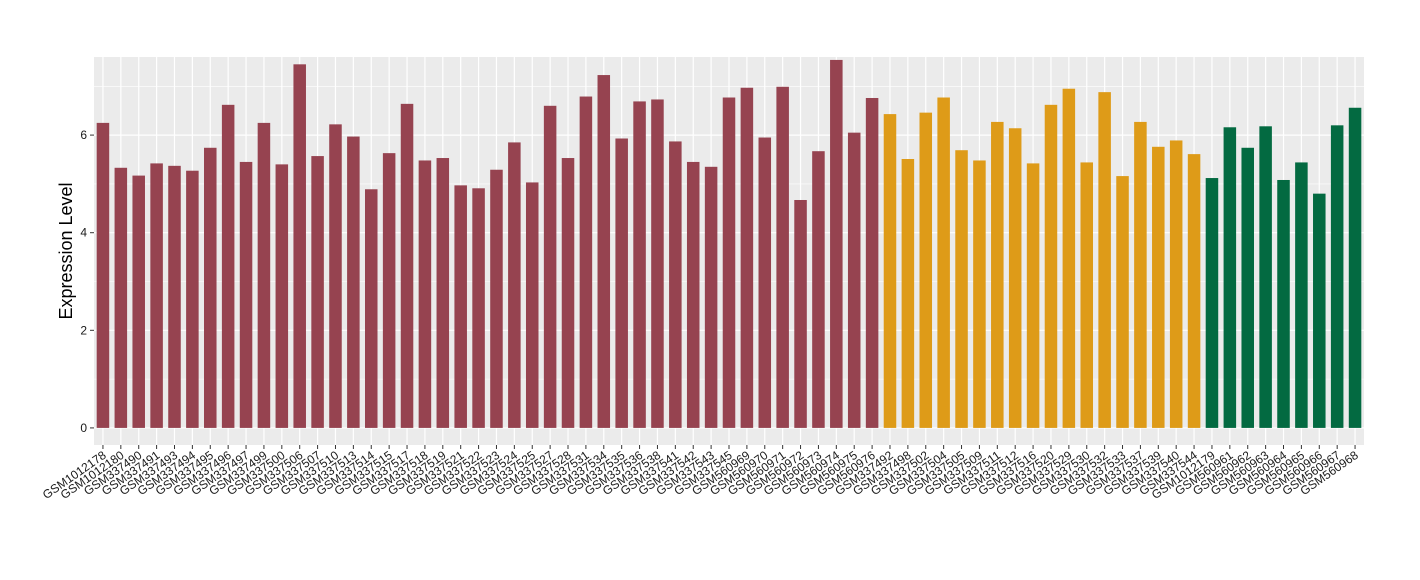 The image size is (1420, 580). Describe the element at coordinates (1194, 291) in the screenshot. I see `bar-GSM337544` at that location.